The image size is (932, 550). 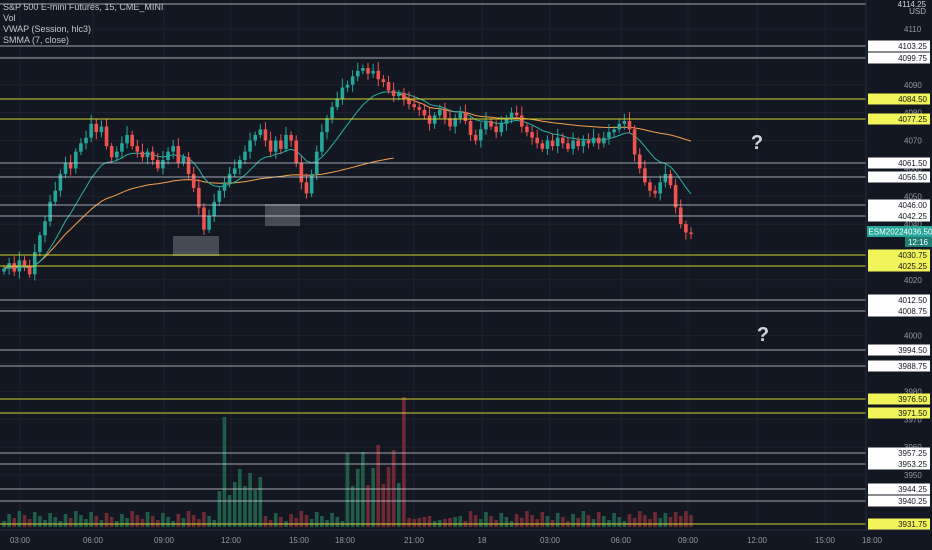 I want to click on time-tick-label: 12:00, so click(x=231, y=540).